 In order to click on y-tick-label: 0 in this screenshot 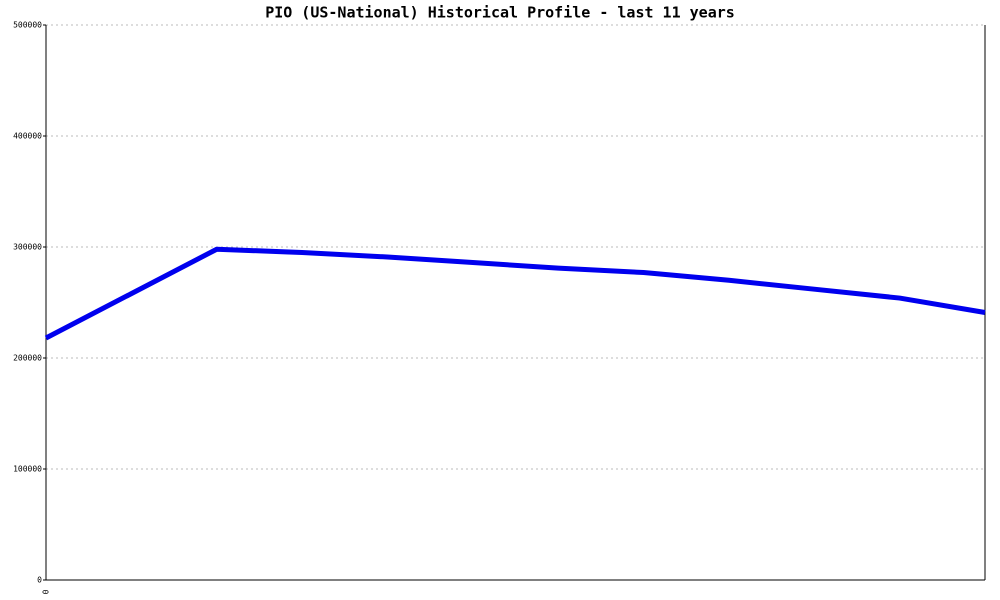, I will do `click(39, 580)`.